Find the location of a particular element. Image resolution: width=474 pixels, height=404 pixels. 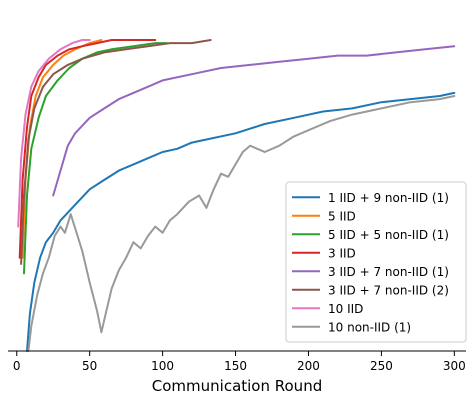

legend-label: 5 IID is located at coordinates (342, 216).